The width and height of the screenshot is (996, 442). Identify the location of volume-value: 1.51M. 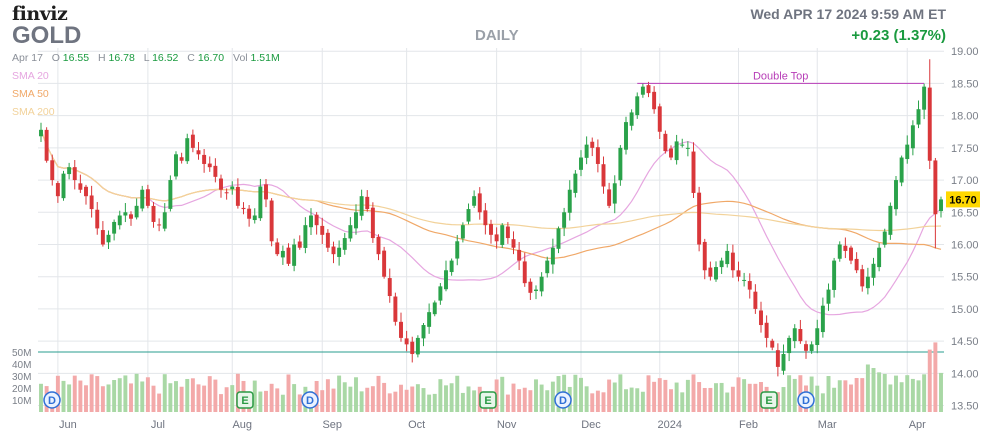
(265, 58).